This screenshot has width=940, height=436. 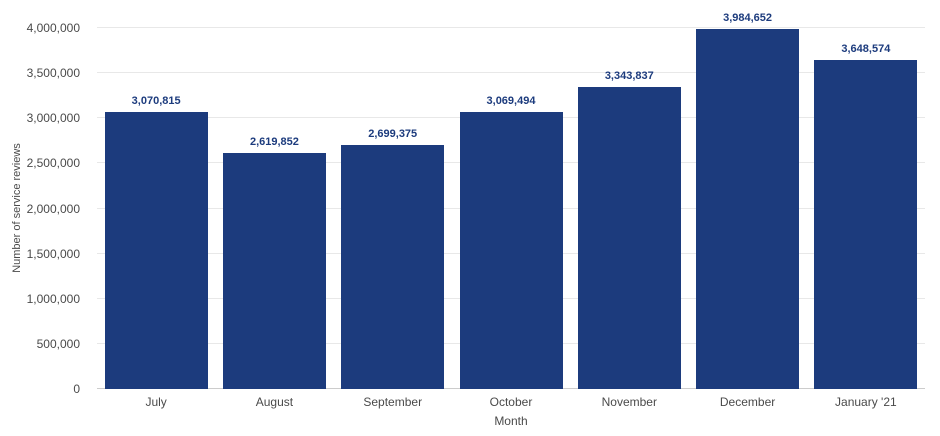 I want to click on x-tick-label: January '21, so click(x=866, y=402).